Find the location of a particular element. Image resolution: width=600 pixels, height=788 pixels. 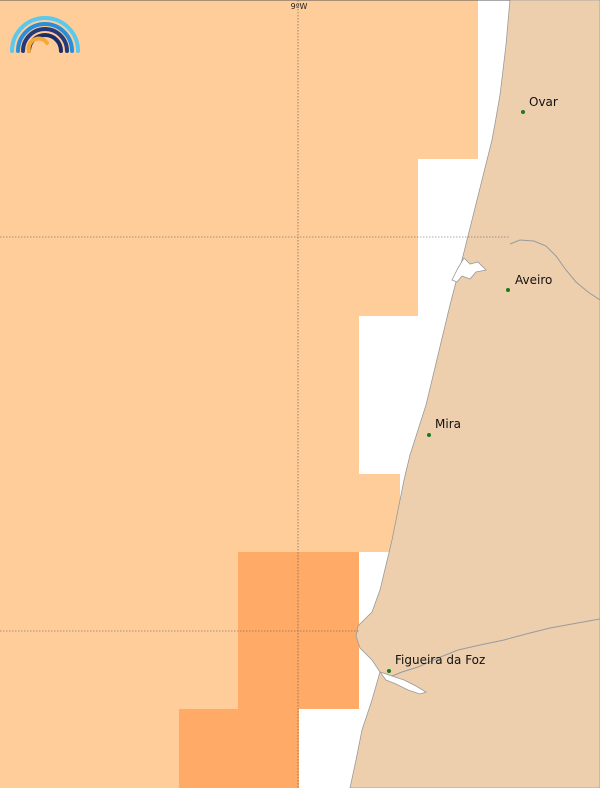

city-mira: Mira is located at coordinates (444, 427).